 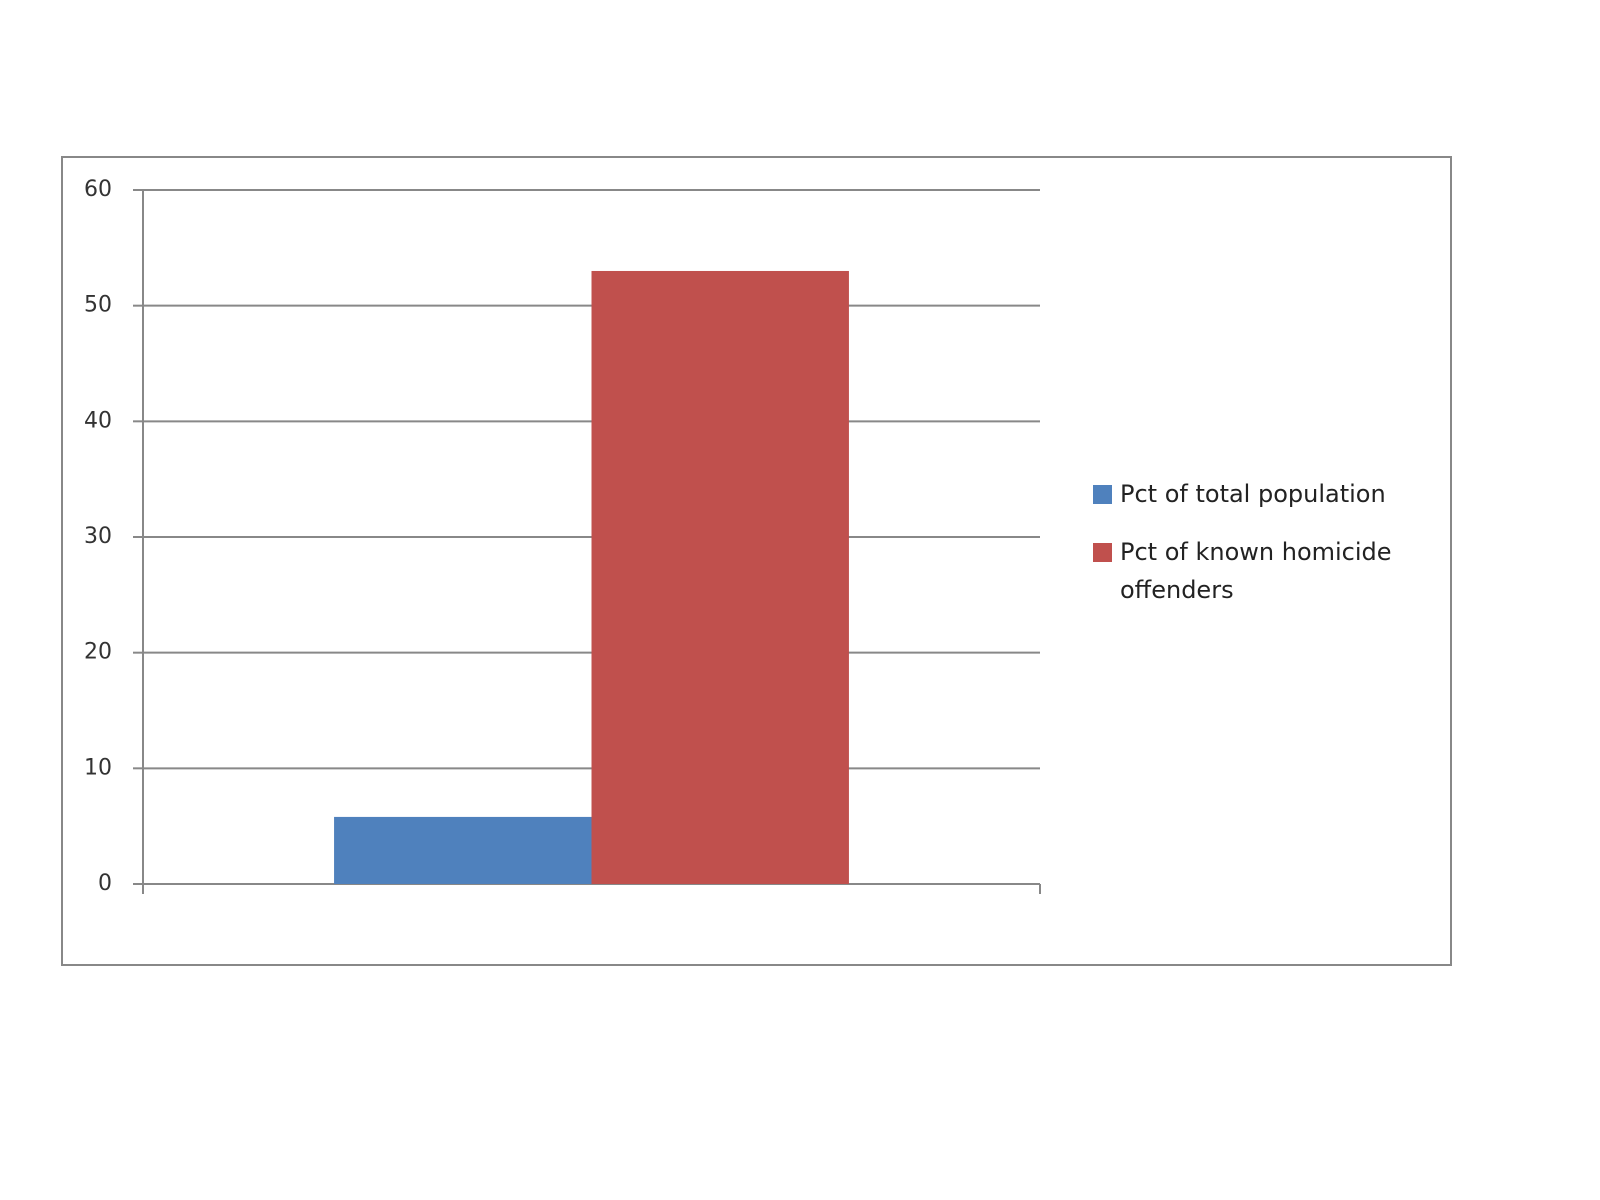 I want to click on y-tick-label: 30, so click(x=98, y=536).